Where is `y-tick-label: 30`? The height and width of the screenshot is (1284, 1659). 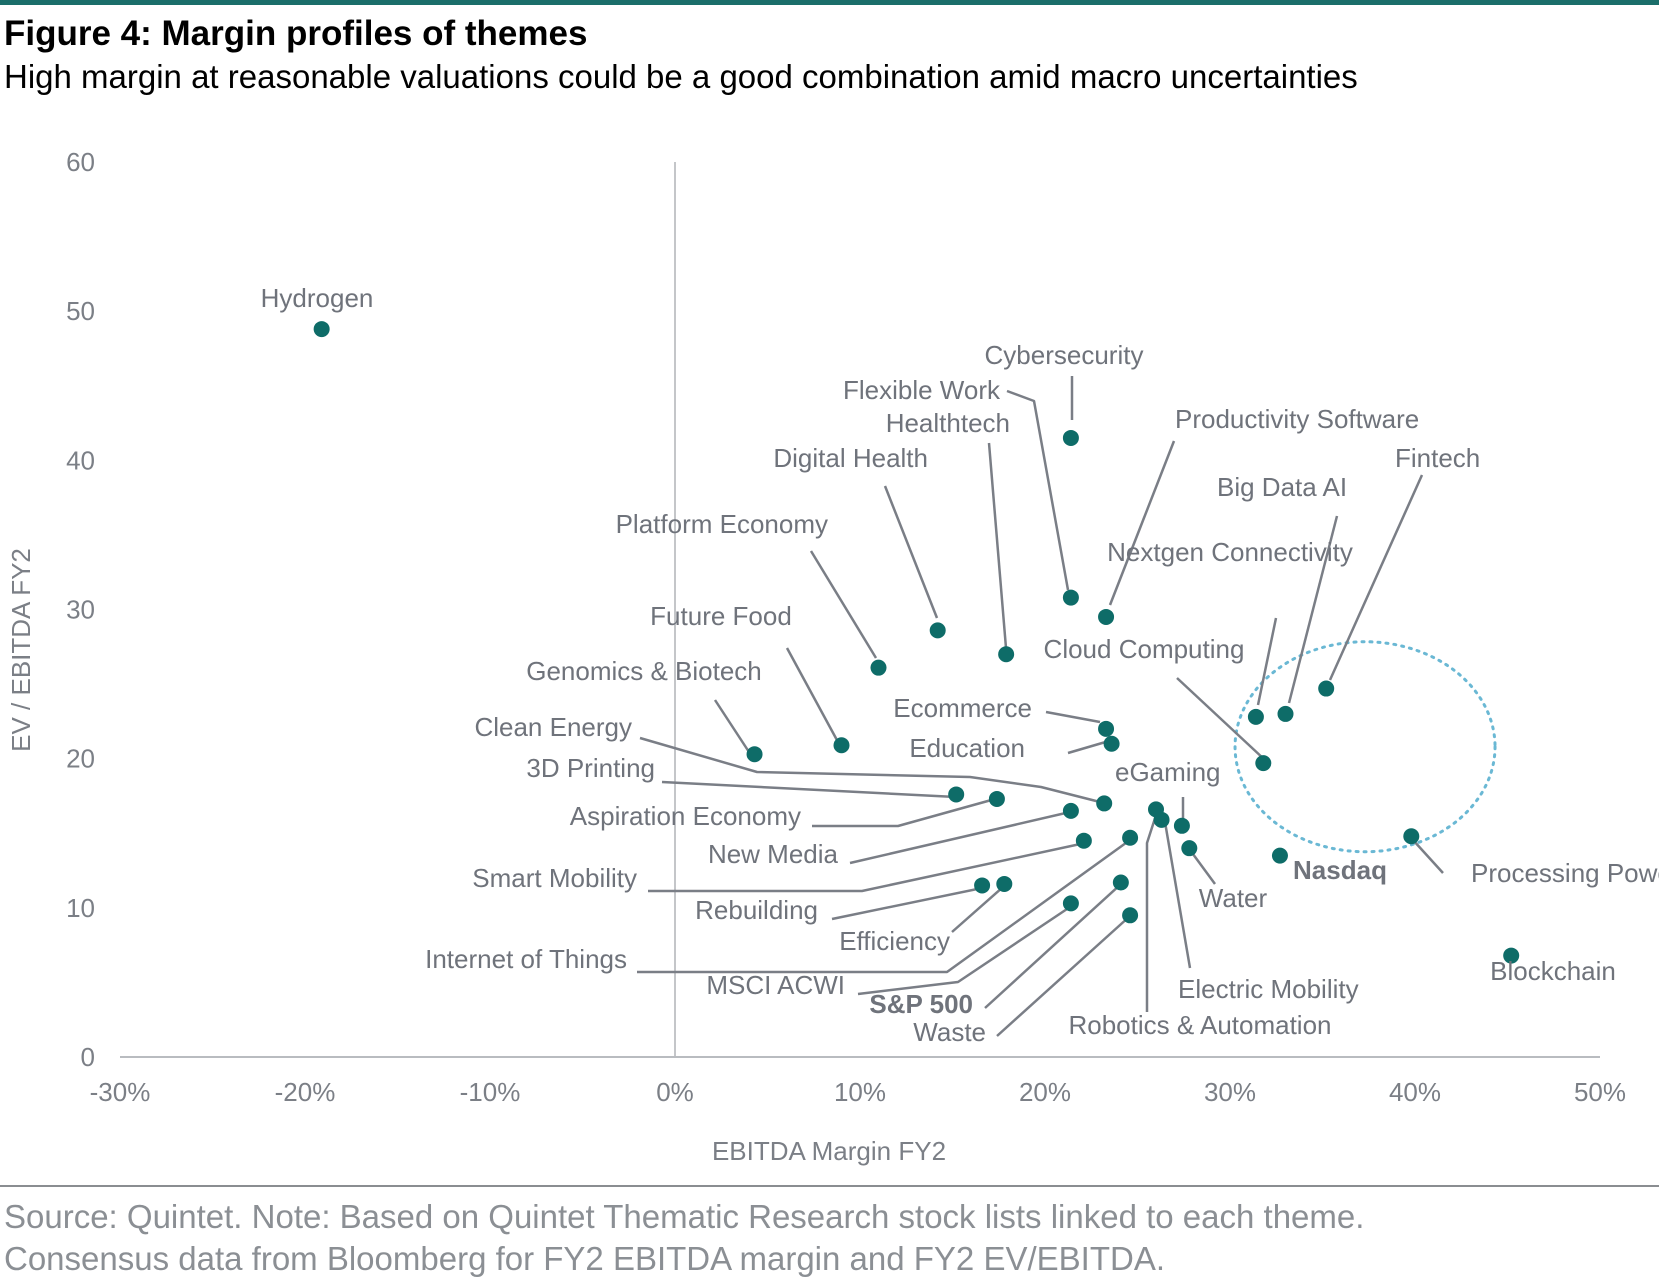
y-tick-label: 30 is located at coordinates (80, 610).